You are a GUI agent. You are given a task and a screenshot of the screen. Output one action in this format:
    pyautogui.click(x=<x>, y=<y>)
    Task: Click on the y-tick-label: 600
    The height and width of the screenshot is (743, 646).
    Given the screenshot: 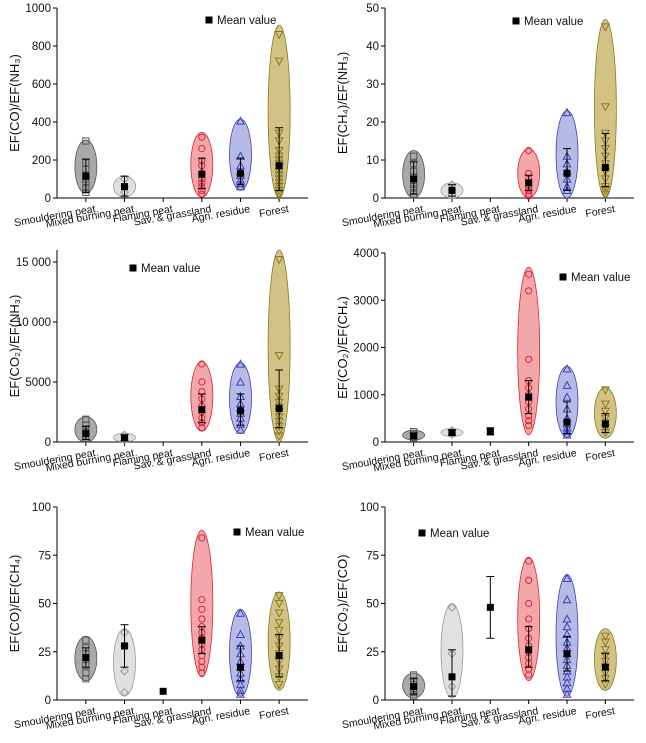 What is the action you would take?
    pyautogui.click(x=41, y=85)
    